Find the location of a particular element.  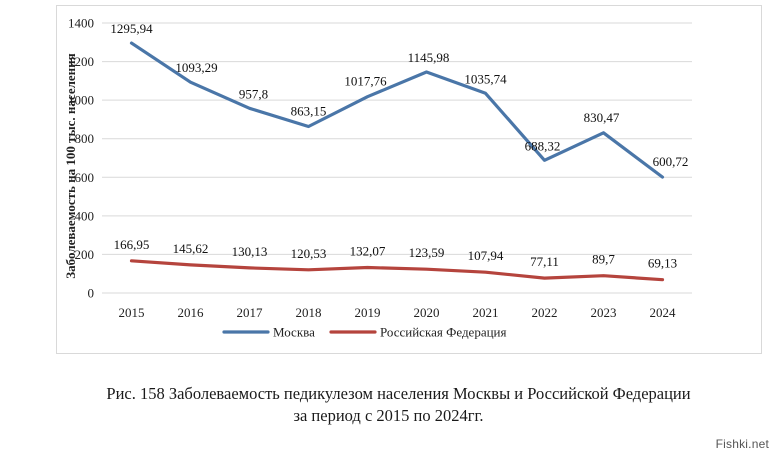

data-label-moscow-2019: 1017,76 is located at coordinates (365, 81).